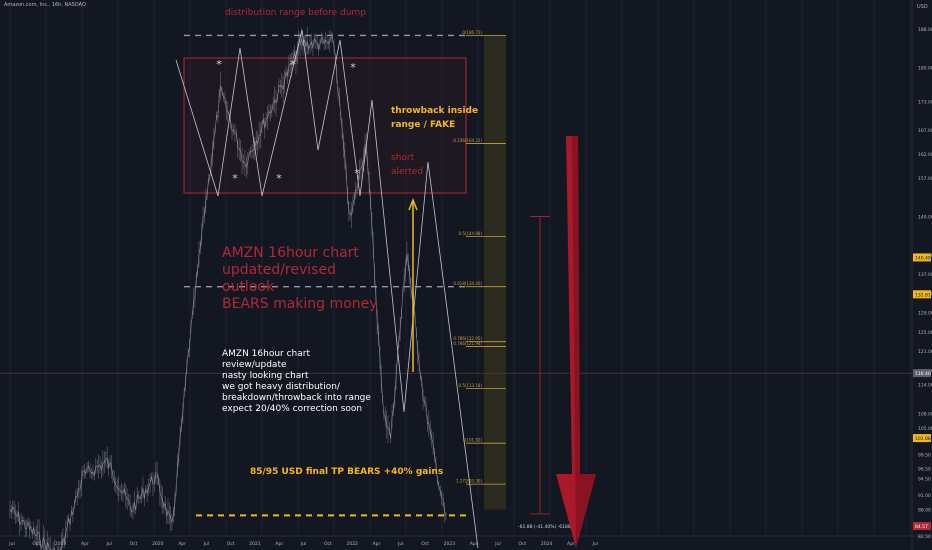 The height and width of the screenshot is (550, 932). What do you see at coordinates (925, 179) in the screenshot?
I see `price-tick-label: 157.00` at bounding box center [925, 179].